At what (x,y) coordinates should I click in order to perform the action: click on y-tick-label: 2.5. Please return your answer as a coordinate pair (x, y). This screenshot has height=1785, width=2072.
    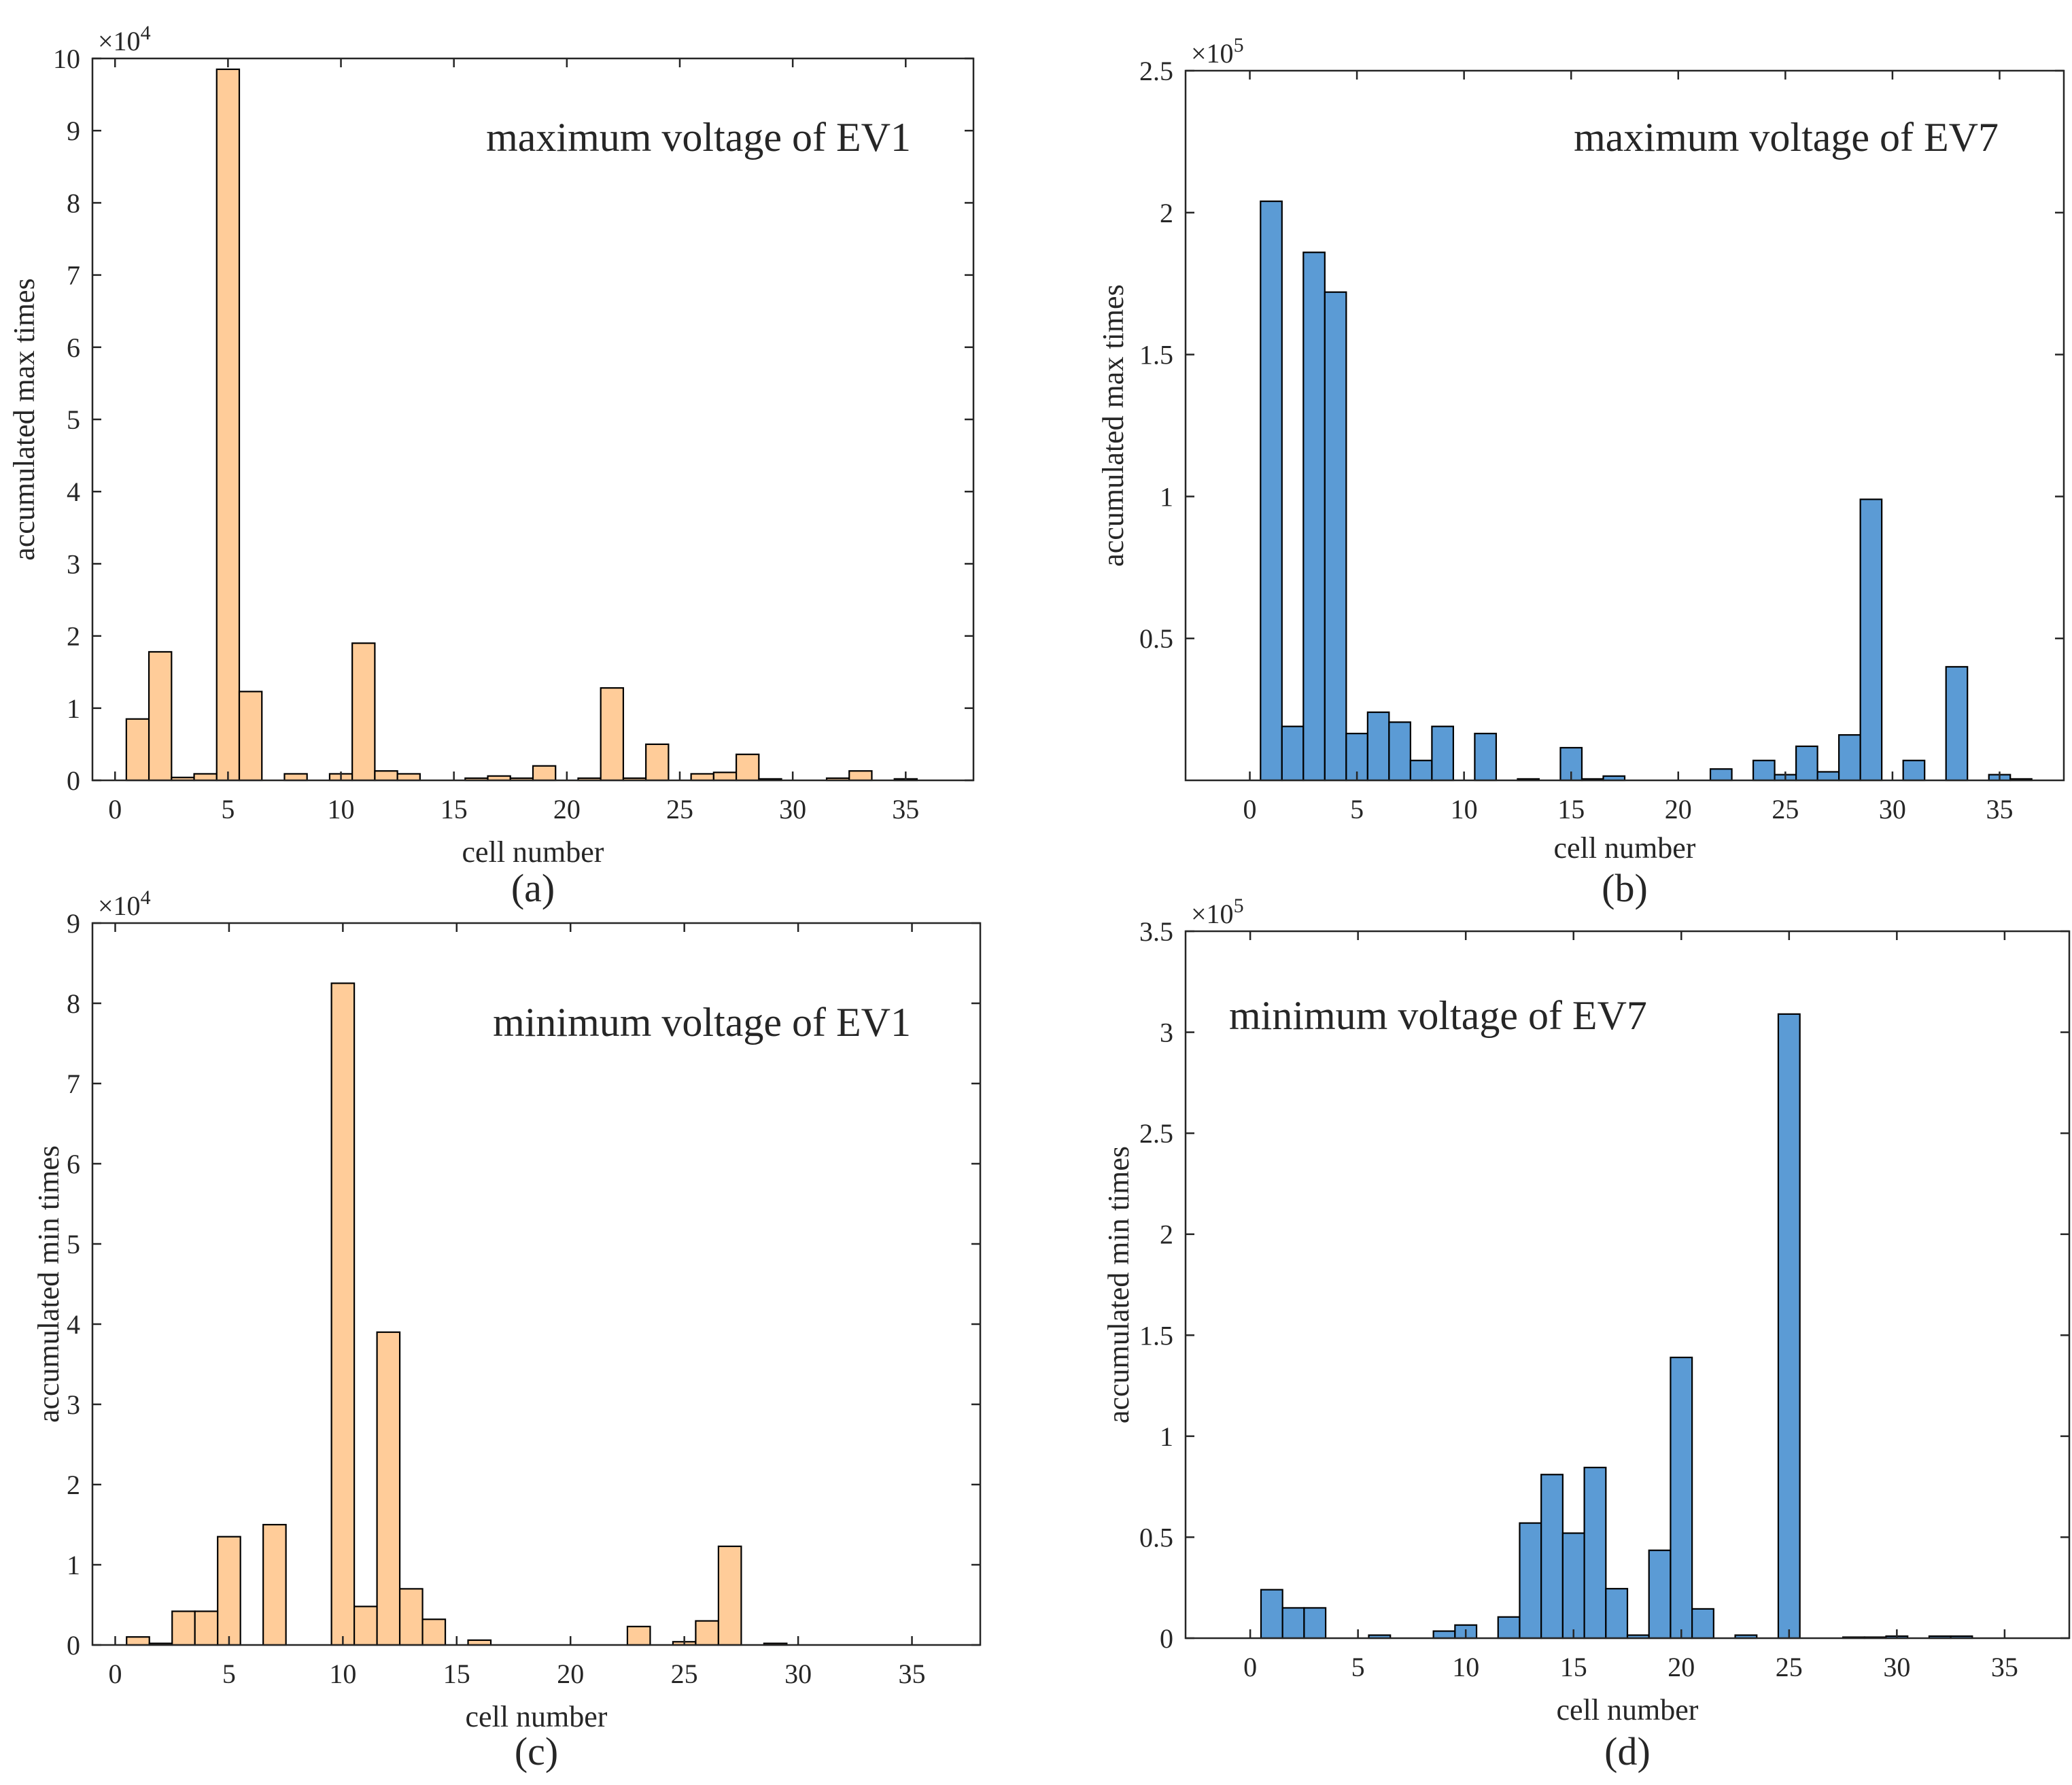
    Looking at the image, I should click on (1156, 1133).